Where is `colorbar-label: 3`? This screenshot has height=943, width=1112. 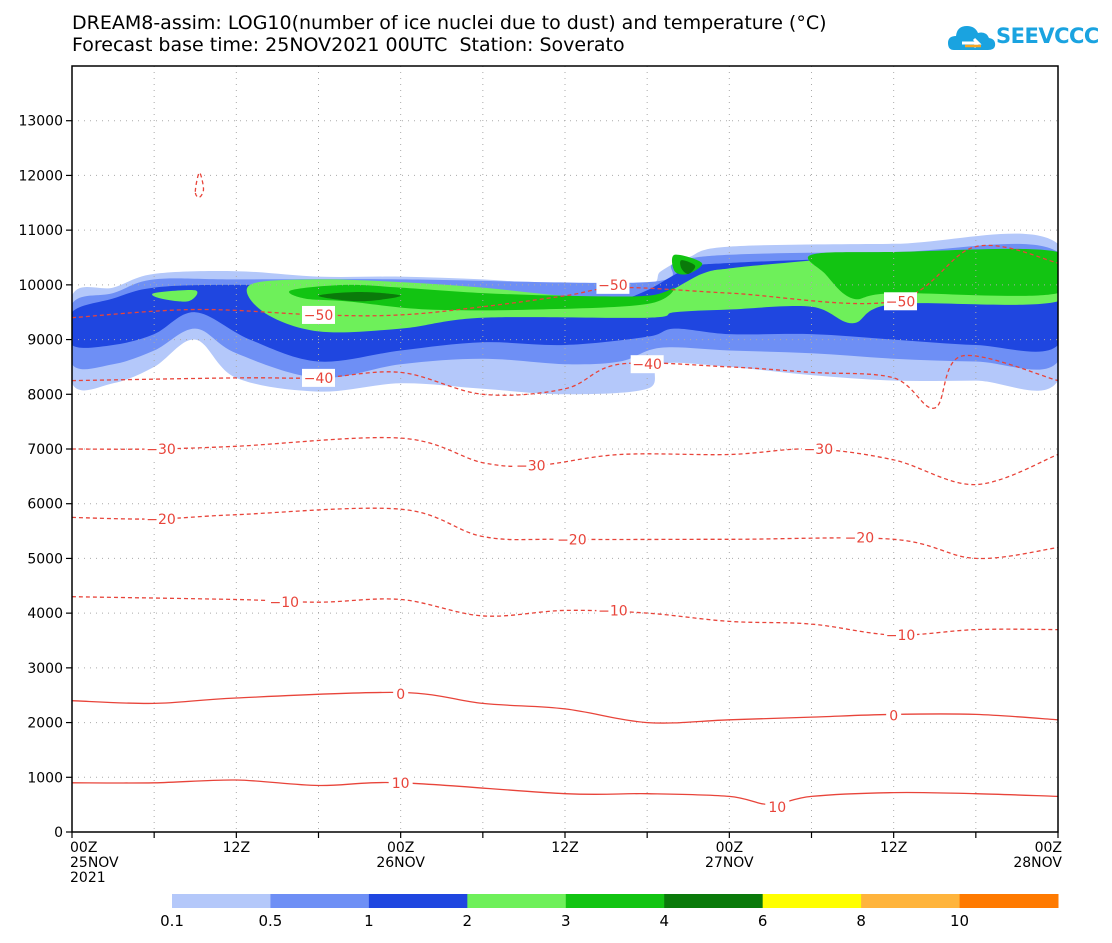 colorbar-label: 3 is located at coordinates (566, 921).